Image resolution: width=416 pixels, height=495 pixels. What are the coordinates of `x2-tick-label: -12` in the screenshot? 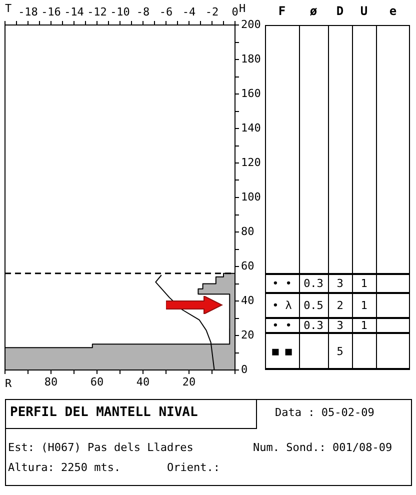 It's located at (97, 11).